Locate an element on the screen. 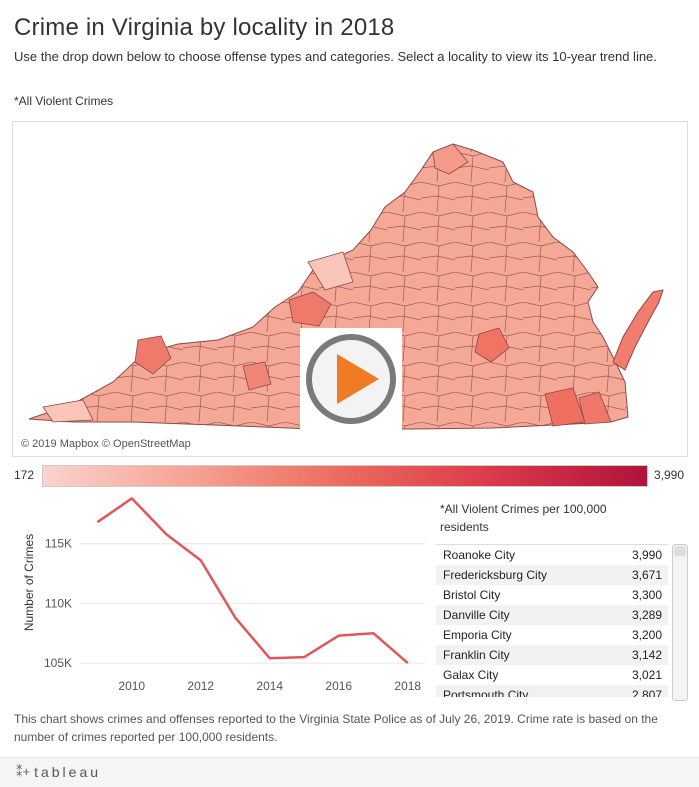 This screenshot has height=787, width=699. table-row: Danville City 3,289 is located at coordinates (552, 615).